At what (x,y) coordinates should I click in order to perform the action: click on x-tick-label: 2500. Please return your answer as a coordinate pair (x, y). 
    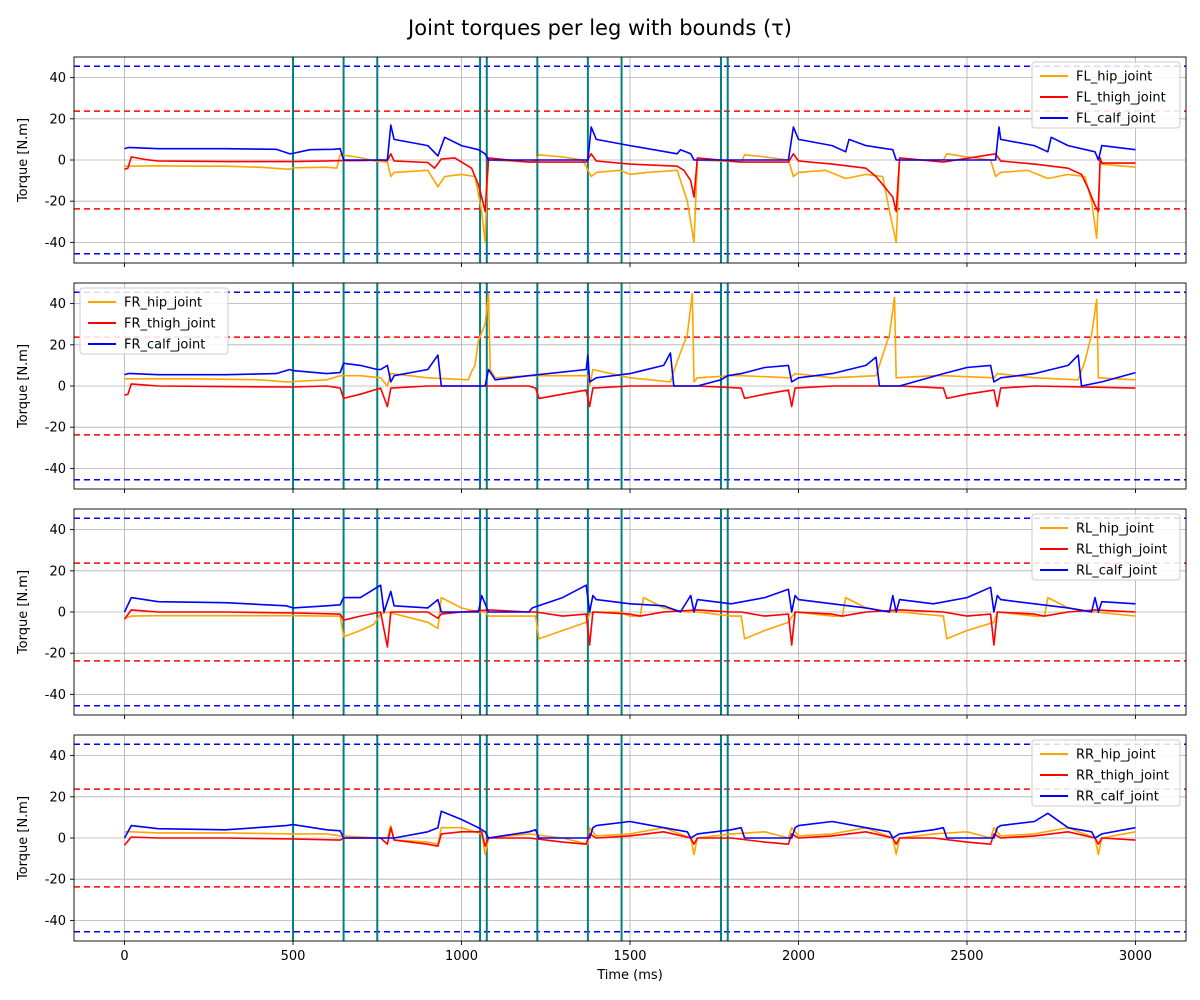
    Looking at the image, I should click on (966, 956).